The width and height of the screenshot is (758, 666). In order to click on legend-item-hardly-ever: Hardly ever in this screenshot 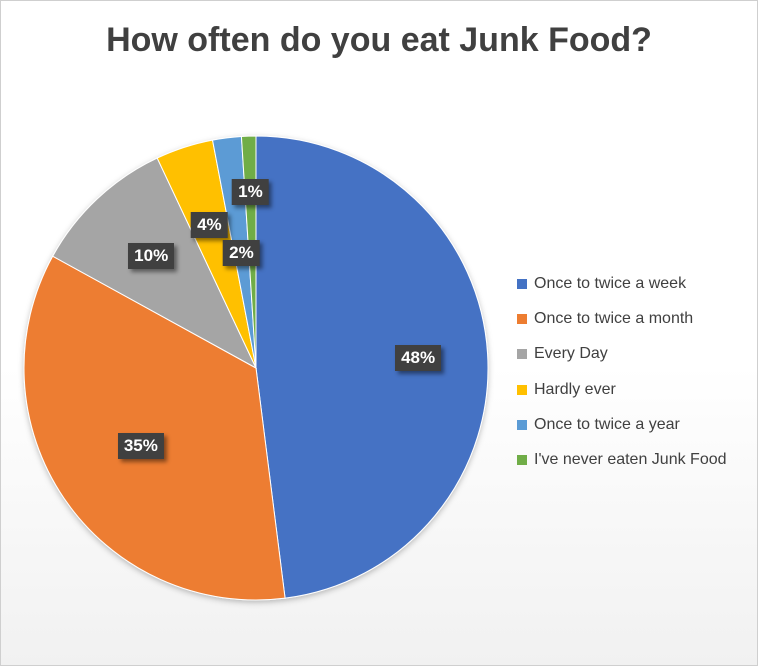, I will do `click(622, 389)`.